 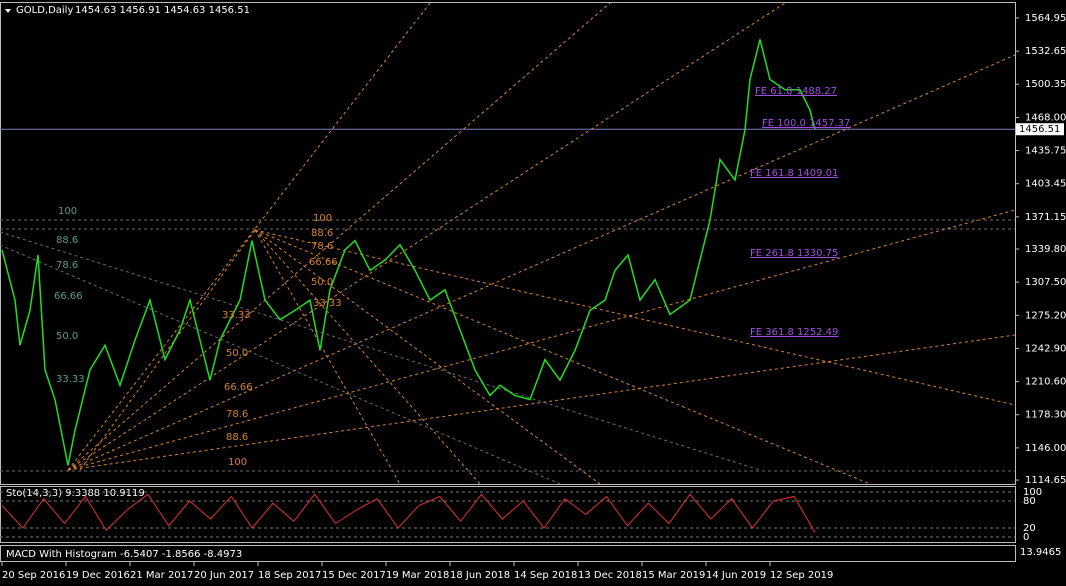 What do you see at coordinates (1045, 348) in the screenshot?
I see `y-tick-label: 1242.90` at bounding box center [1045, 348].